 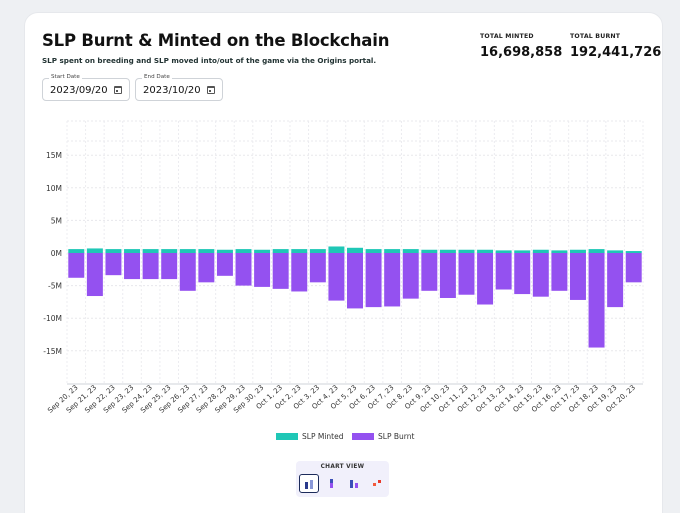 I want to click on y-tick-label: 15M, so click(x=54, y=155).